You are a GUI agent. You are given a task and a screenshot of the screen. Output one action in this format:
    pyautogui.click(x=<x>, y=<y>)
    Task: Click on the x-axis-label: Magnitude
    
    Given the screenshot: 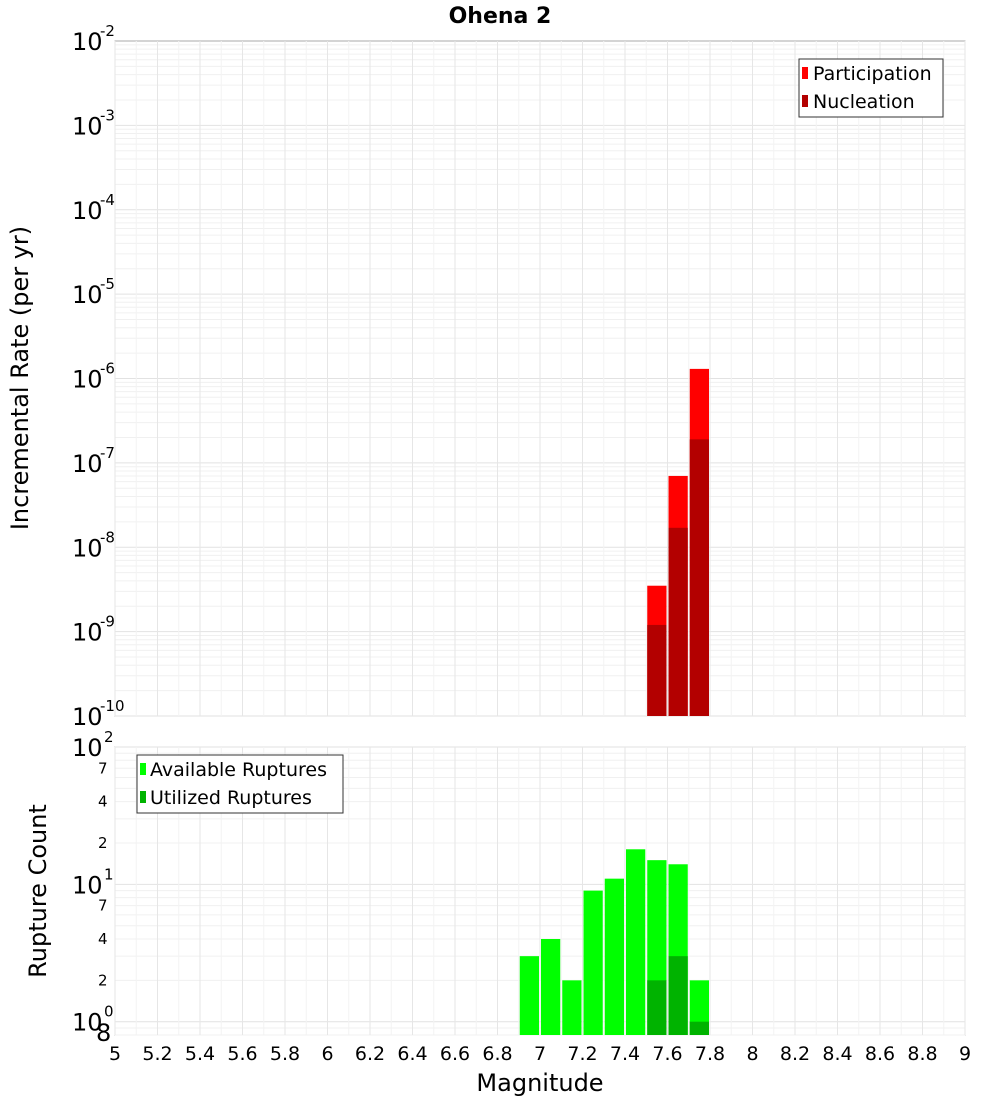 What is the action you would take?
    pyautogui.click(x=539, y=1083)
    